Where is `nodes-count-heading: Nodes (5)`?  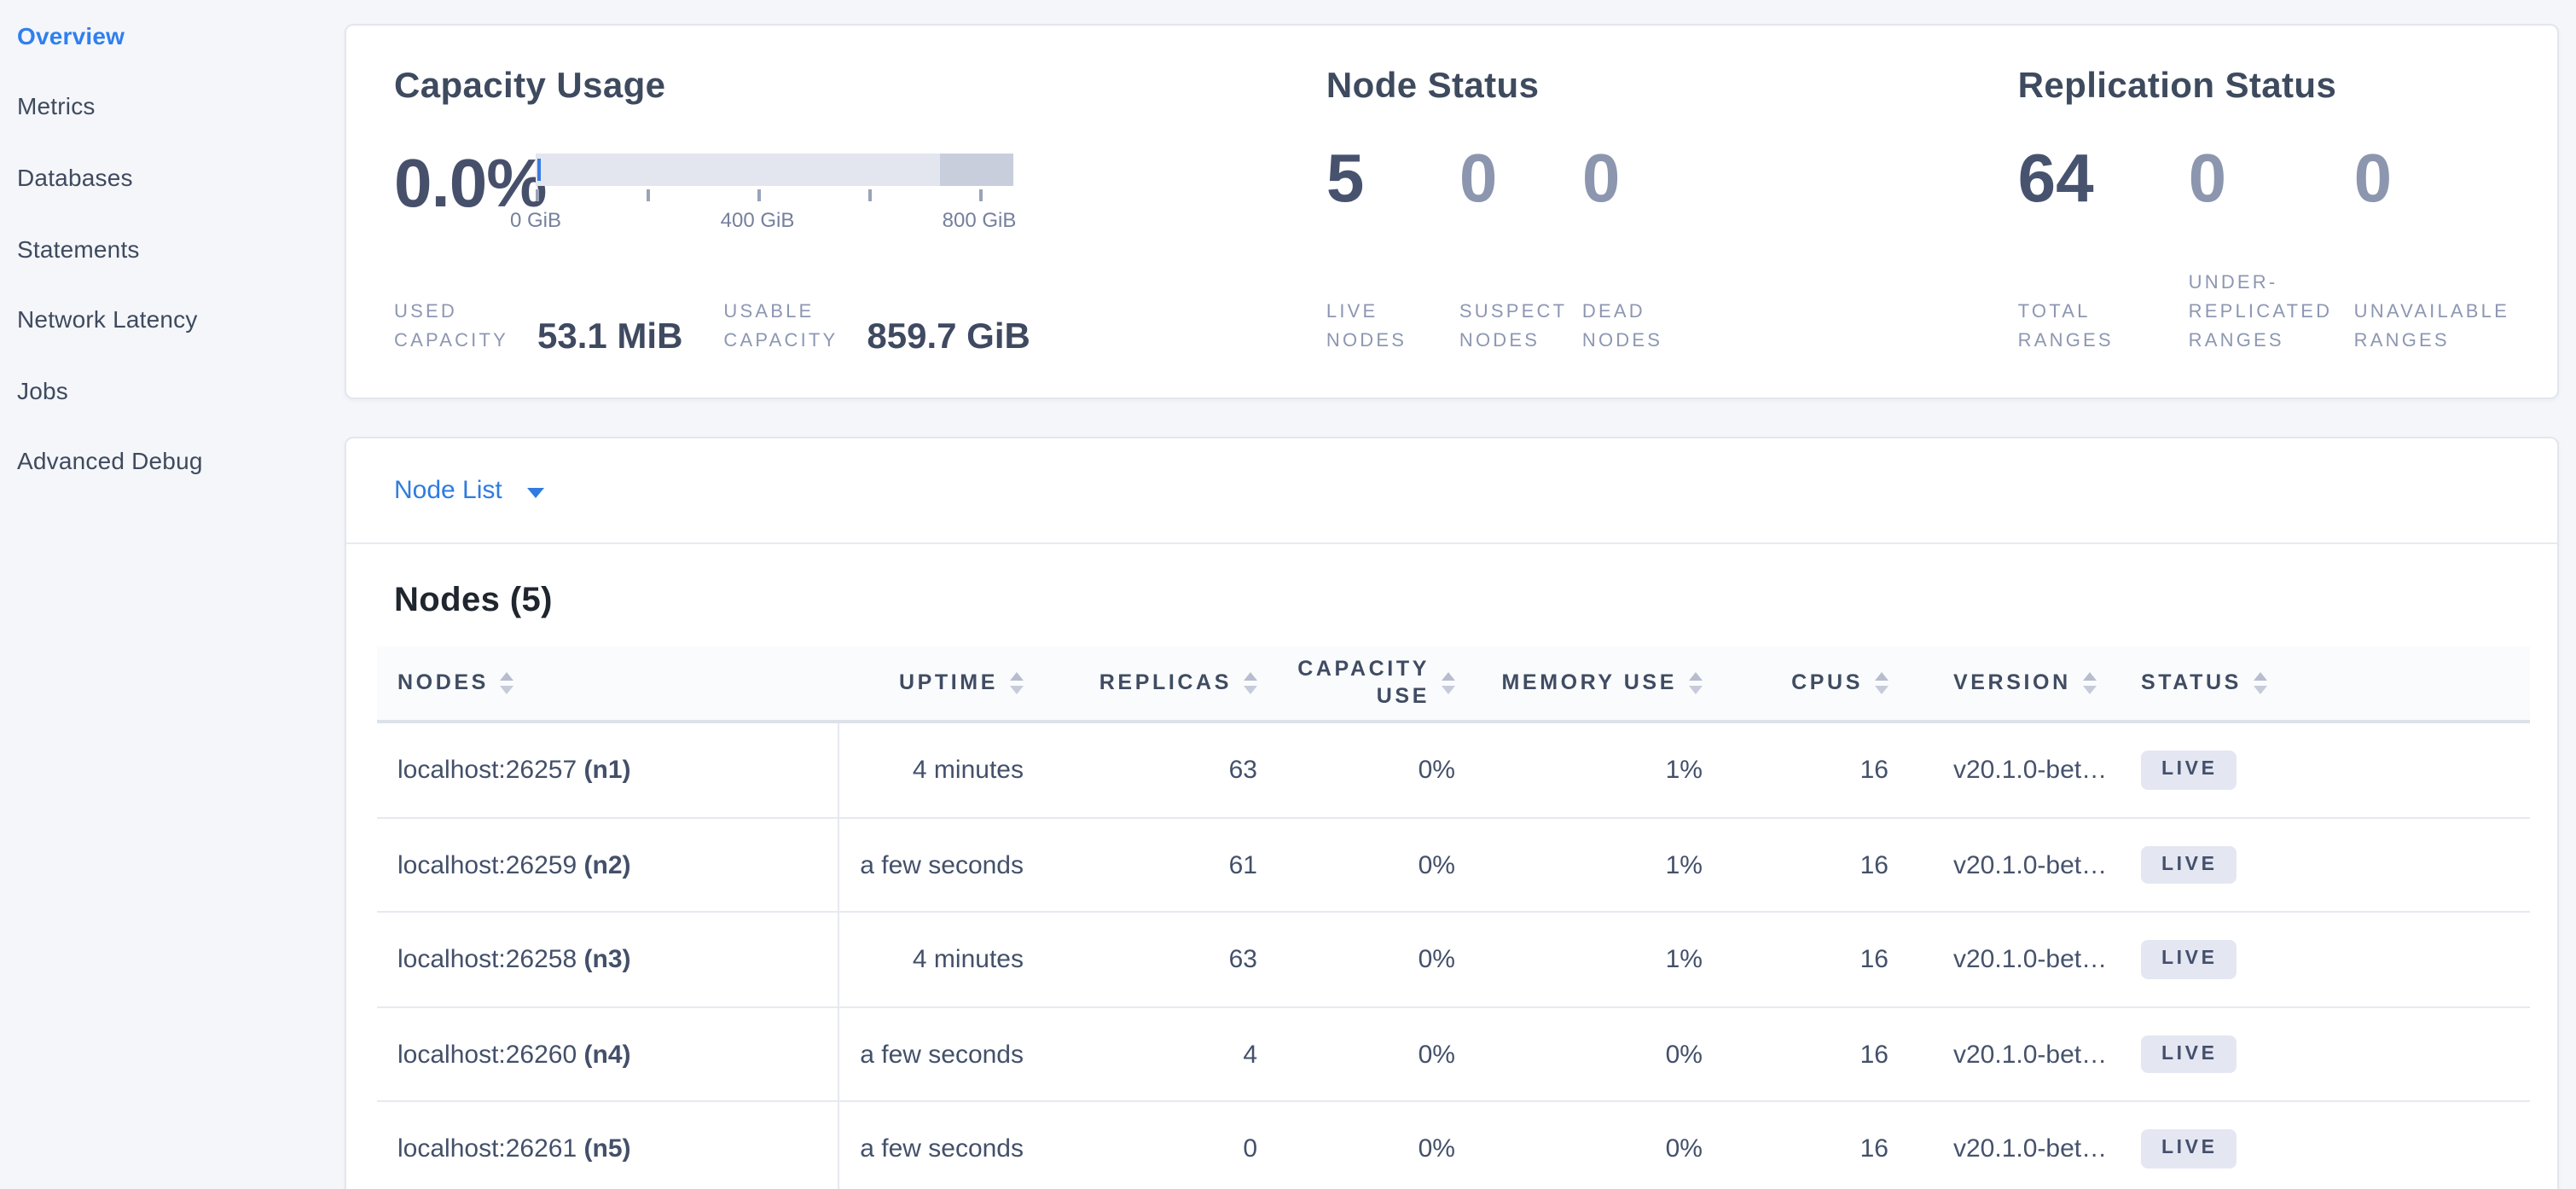 nodes-count-heading: Nodes (5) is located at coordinates (473, 600).